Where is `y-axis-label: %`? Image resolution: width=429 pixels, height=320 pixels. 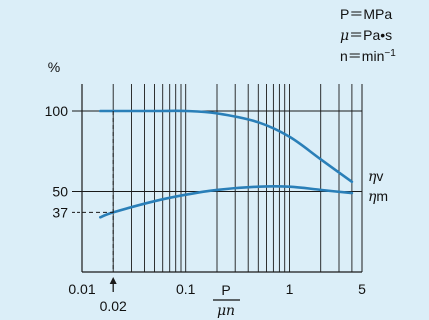 y-axis-label: % is located at coordinates (54, 67).